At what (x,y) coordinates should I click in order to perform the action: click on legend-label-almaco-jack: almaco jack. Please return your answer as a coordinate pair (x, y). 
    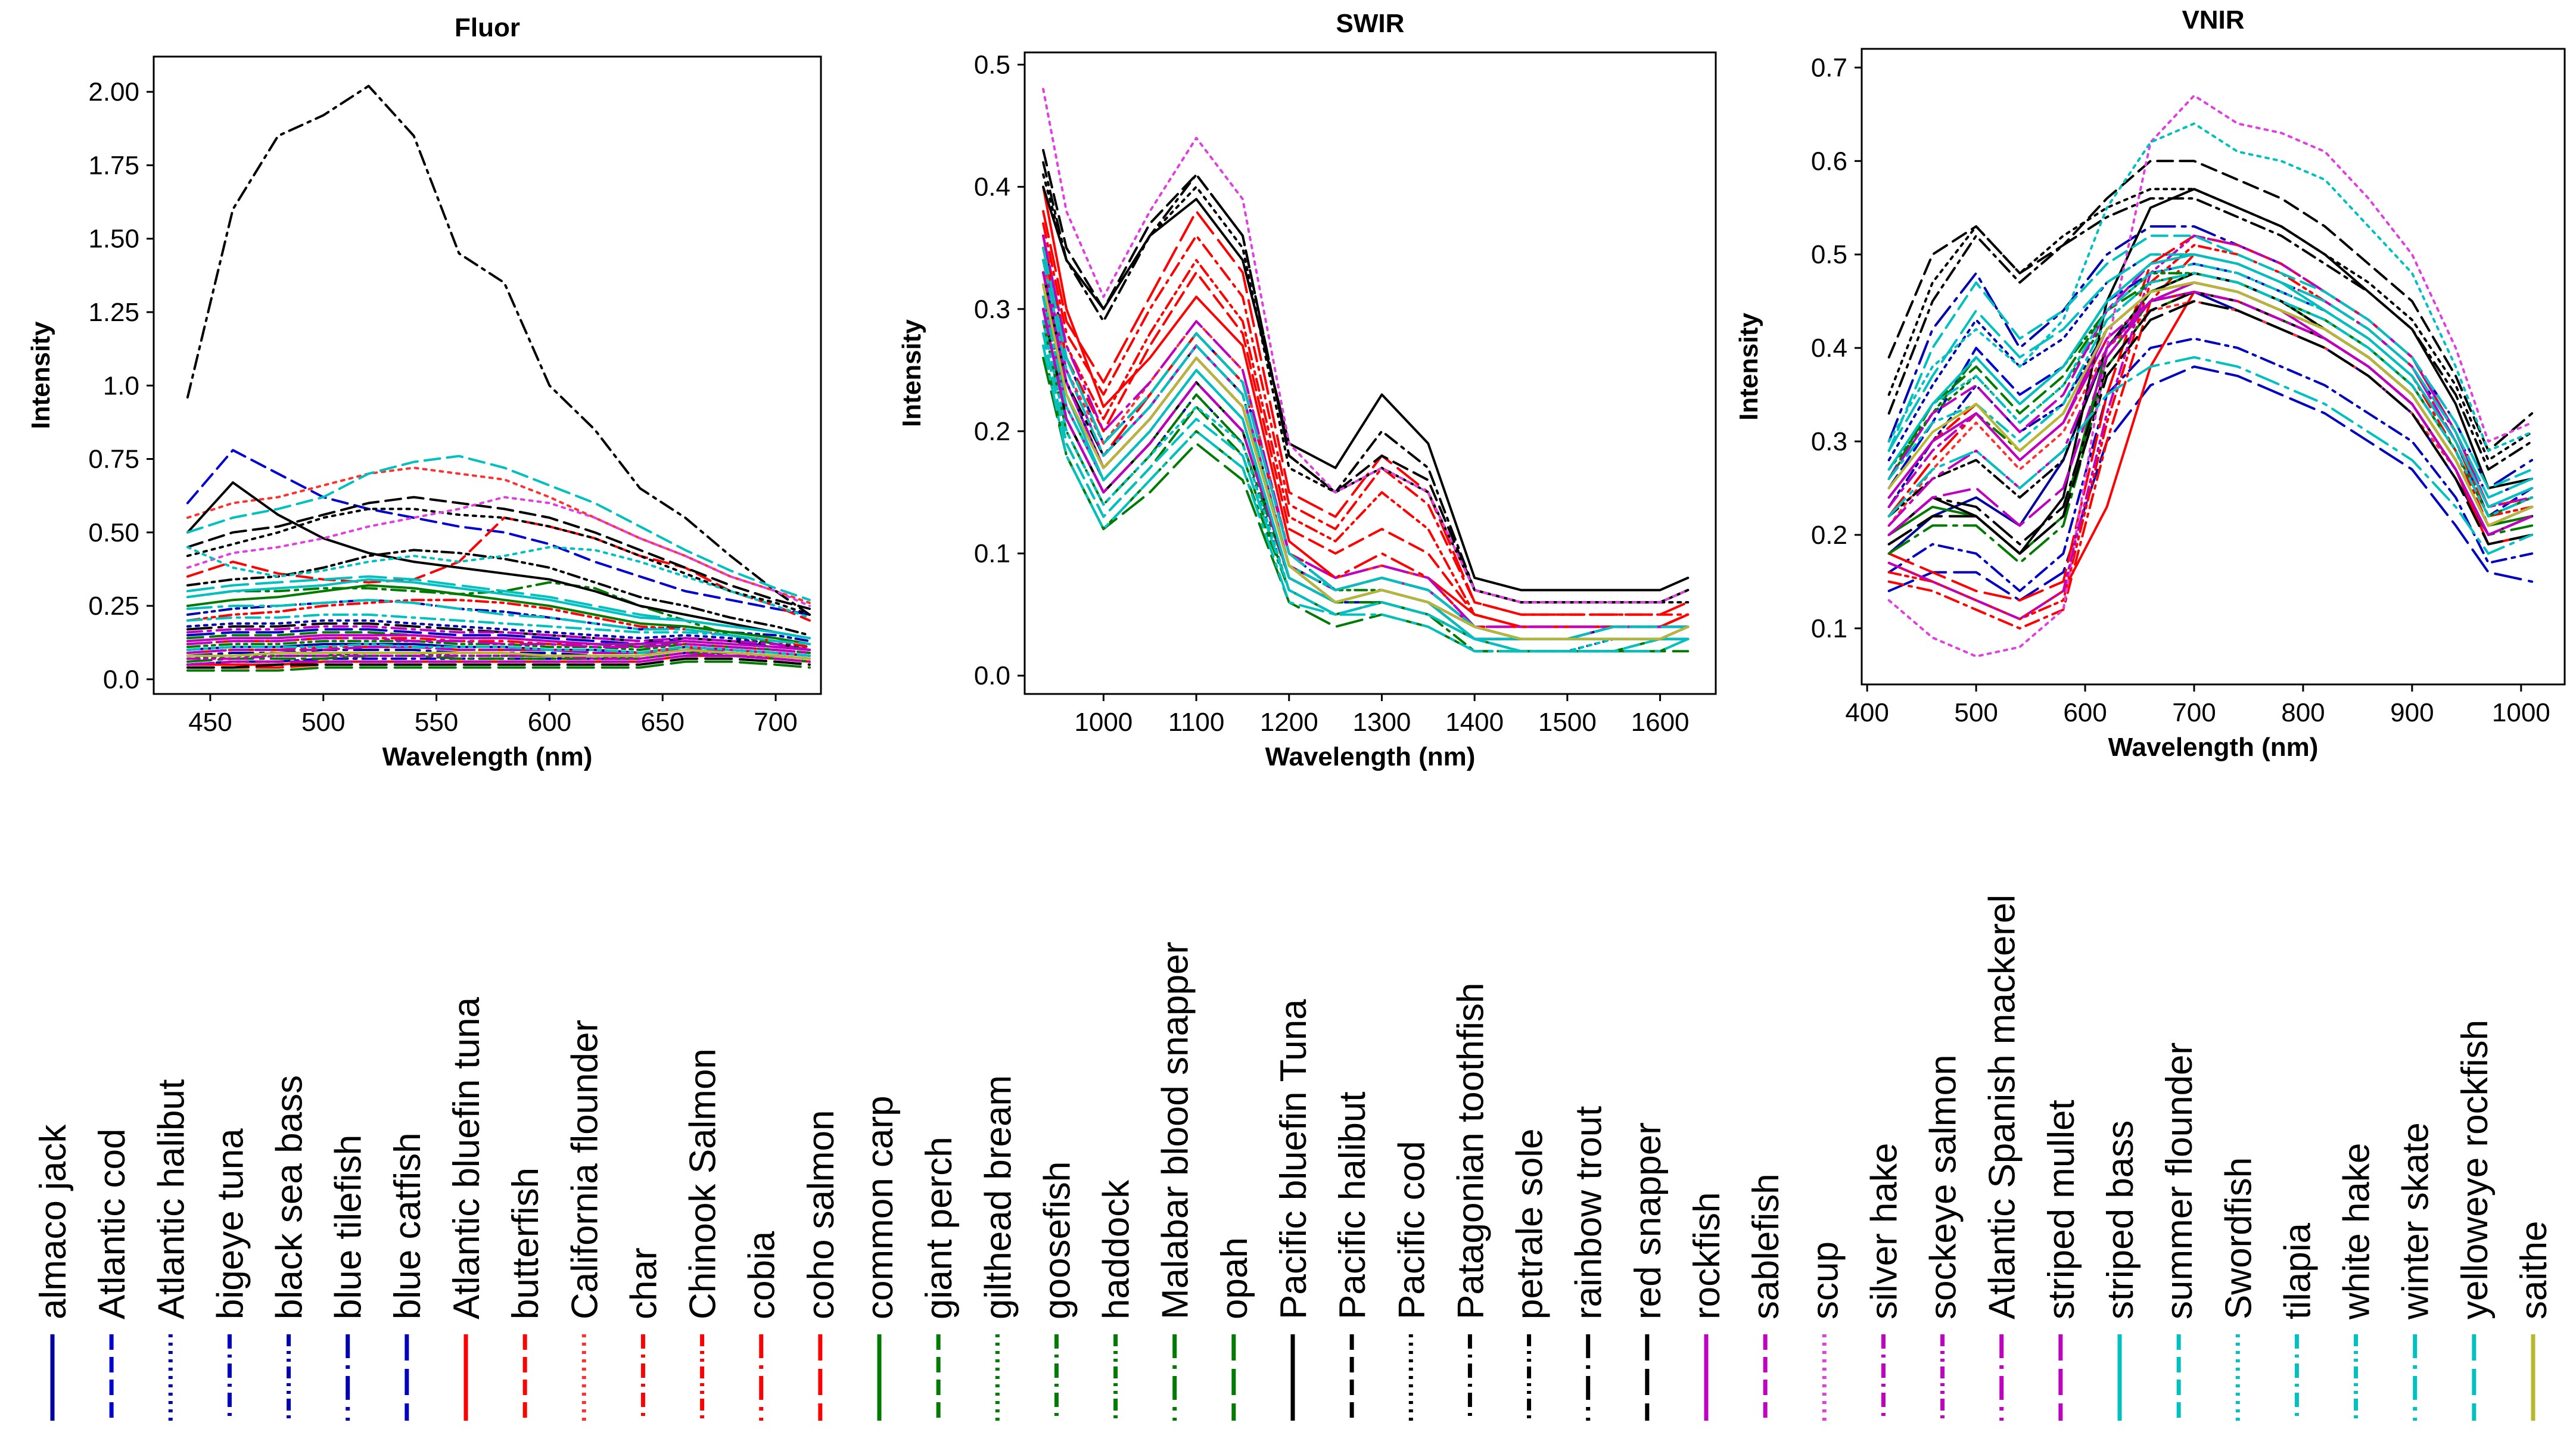
    Looking at the image, I should click on (53, 1222).